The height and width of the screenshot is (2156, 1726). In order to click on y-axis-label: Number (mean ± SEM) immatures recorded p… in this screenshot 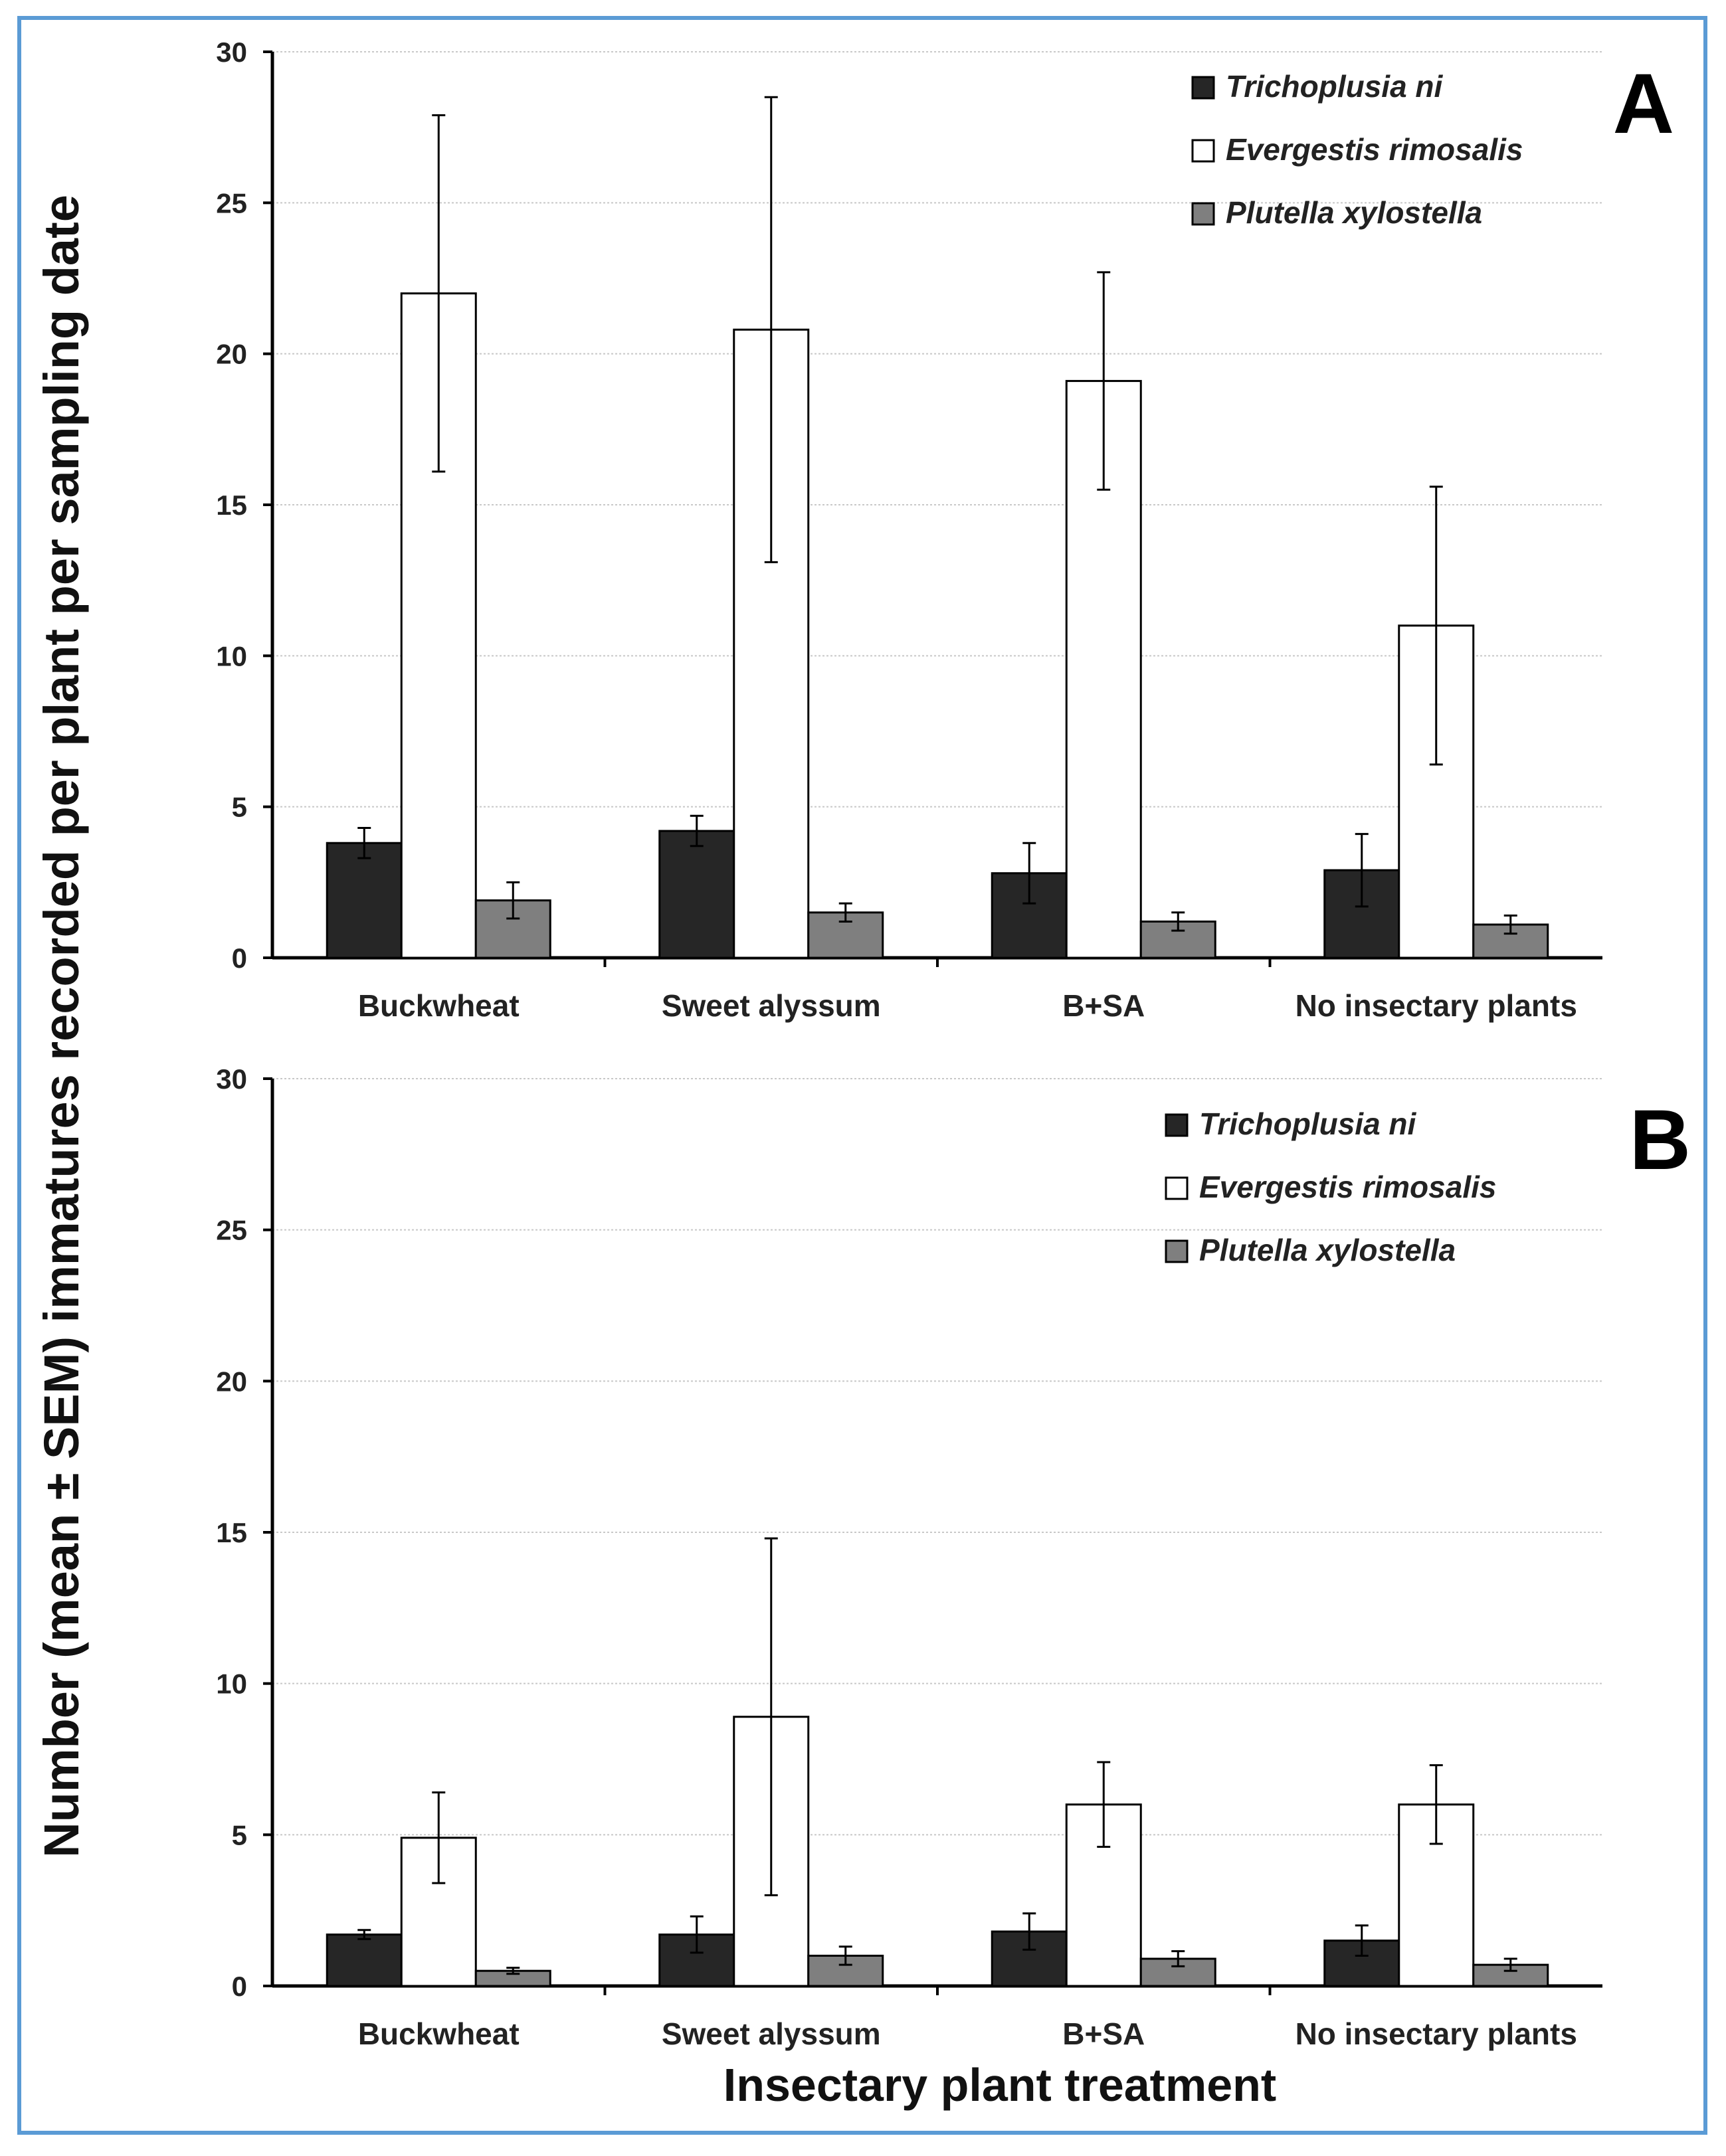, I will do `click(61, 1026)`.